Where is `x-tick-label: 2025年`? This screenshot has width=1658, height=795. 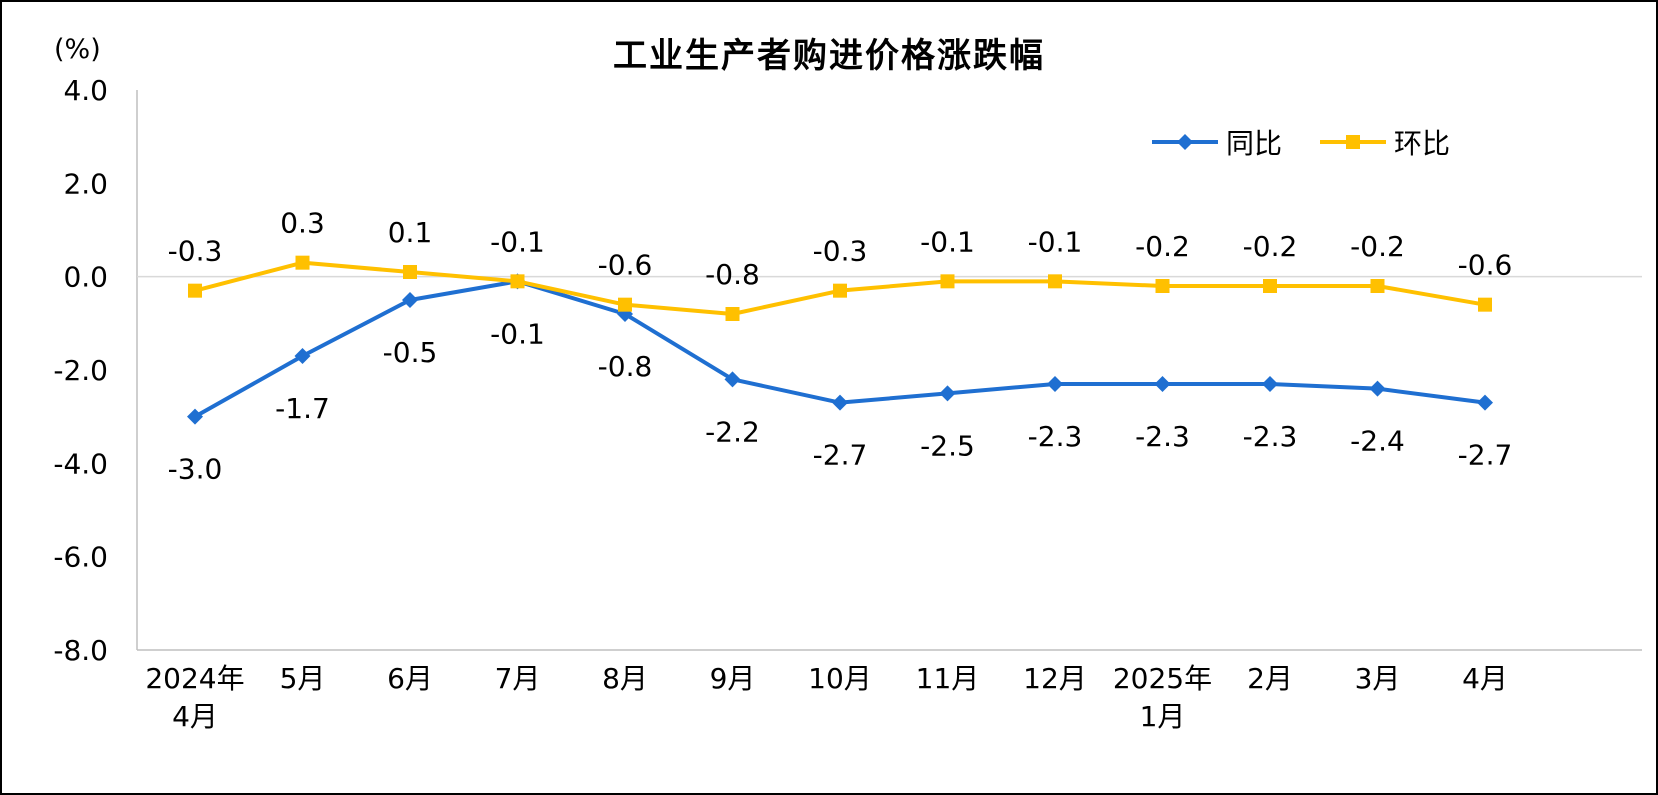
x-tick-label: 2025年 is located at coordinates (1162, 678).